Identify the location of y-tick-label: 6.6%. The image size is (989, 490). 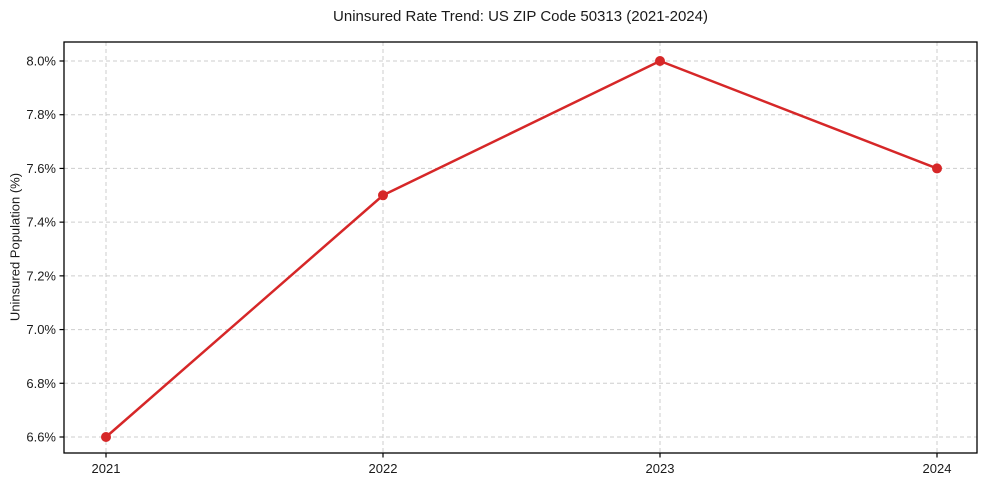
(41, 437).